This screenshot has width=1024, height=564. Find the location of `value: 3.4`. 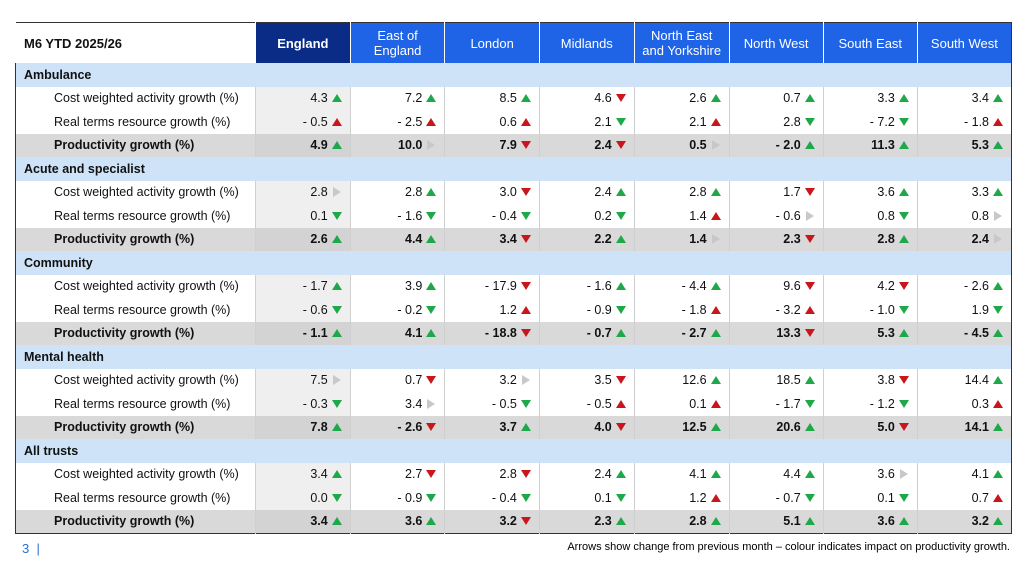

value: 3.4 is located at coordinates (508, 239).